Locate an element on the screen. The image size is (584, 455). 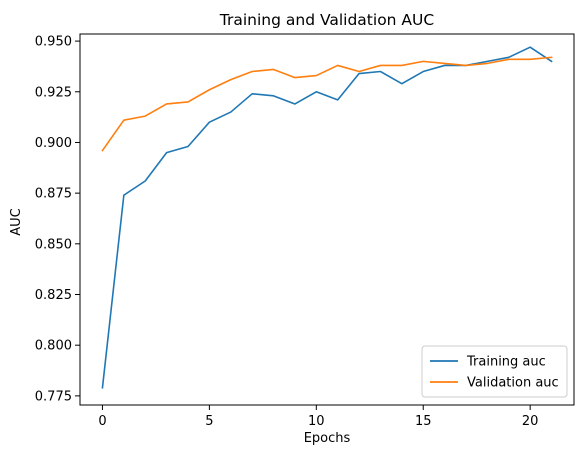
x-axis: 0 5 10 15 20 is located at coordinates (318, 417).